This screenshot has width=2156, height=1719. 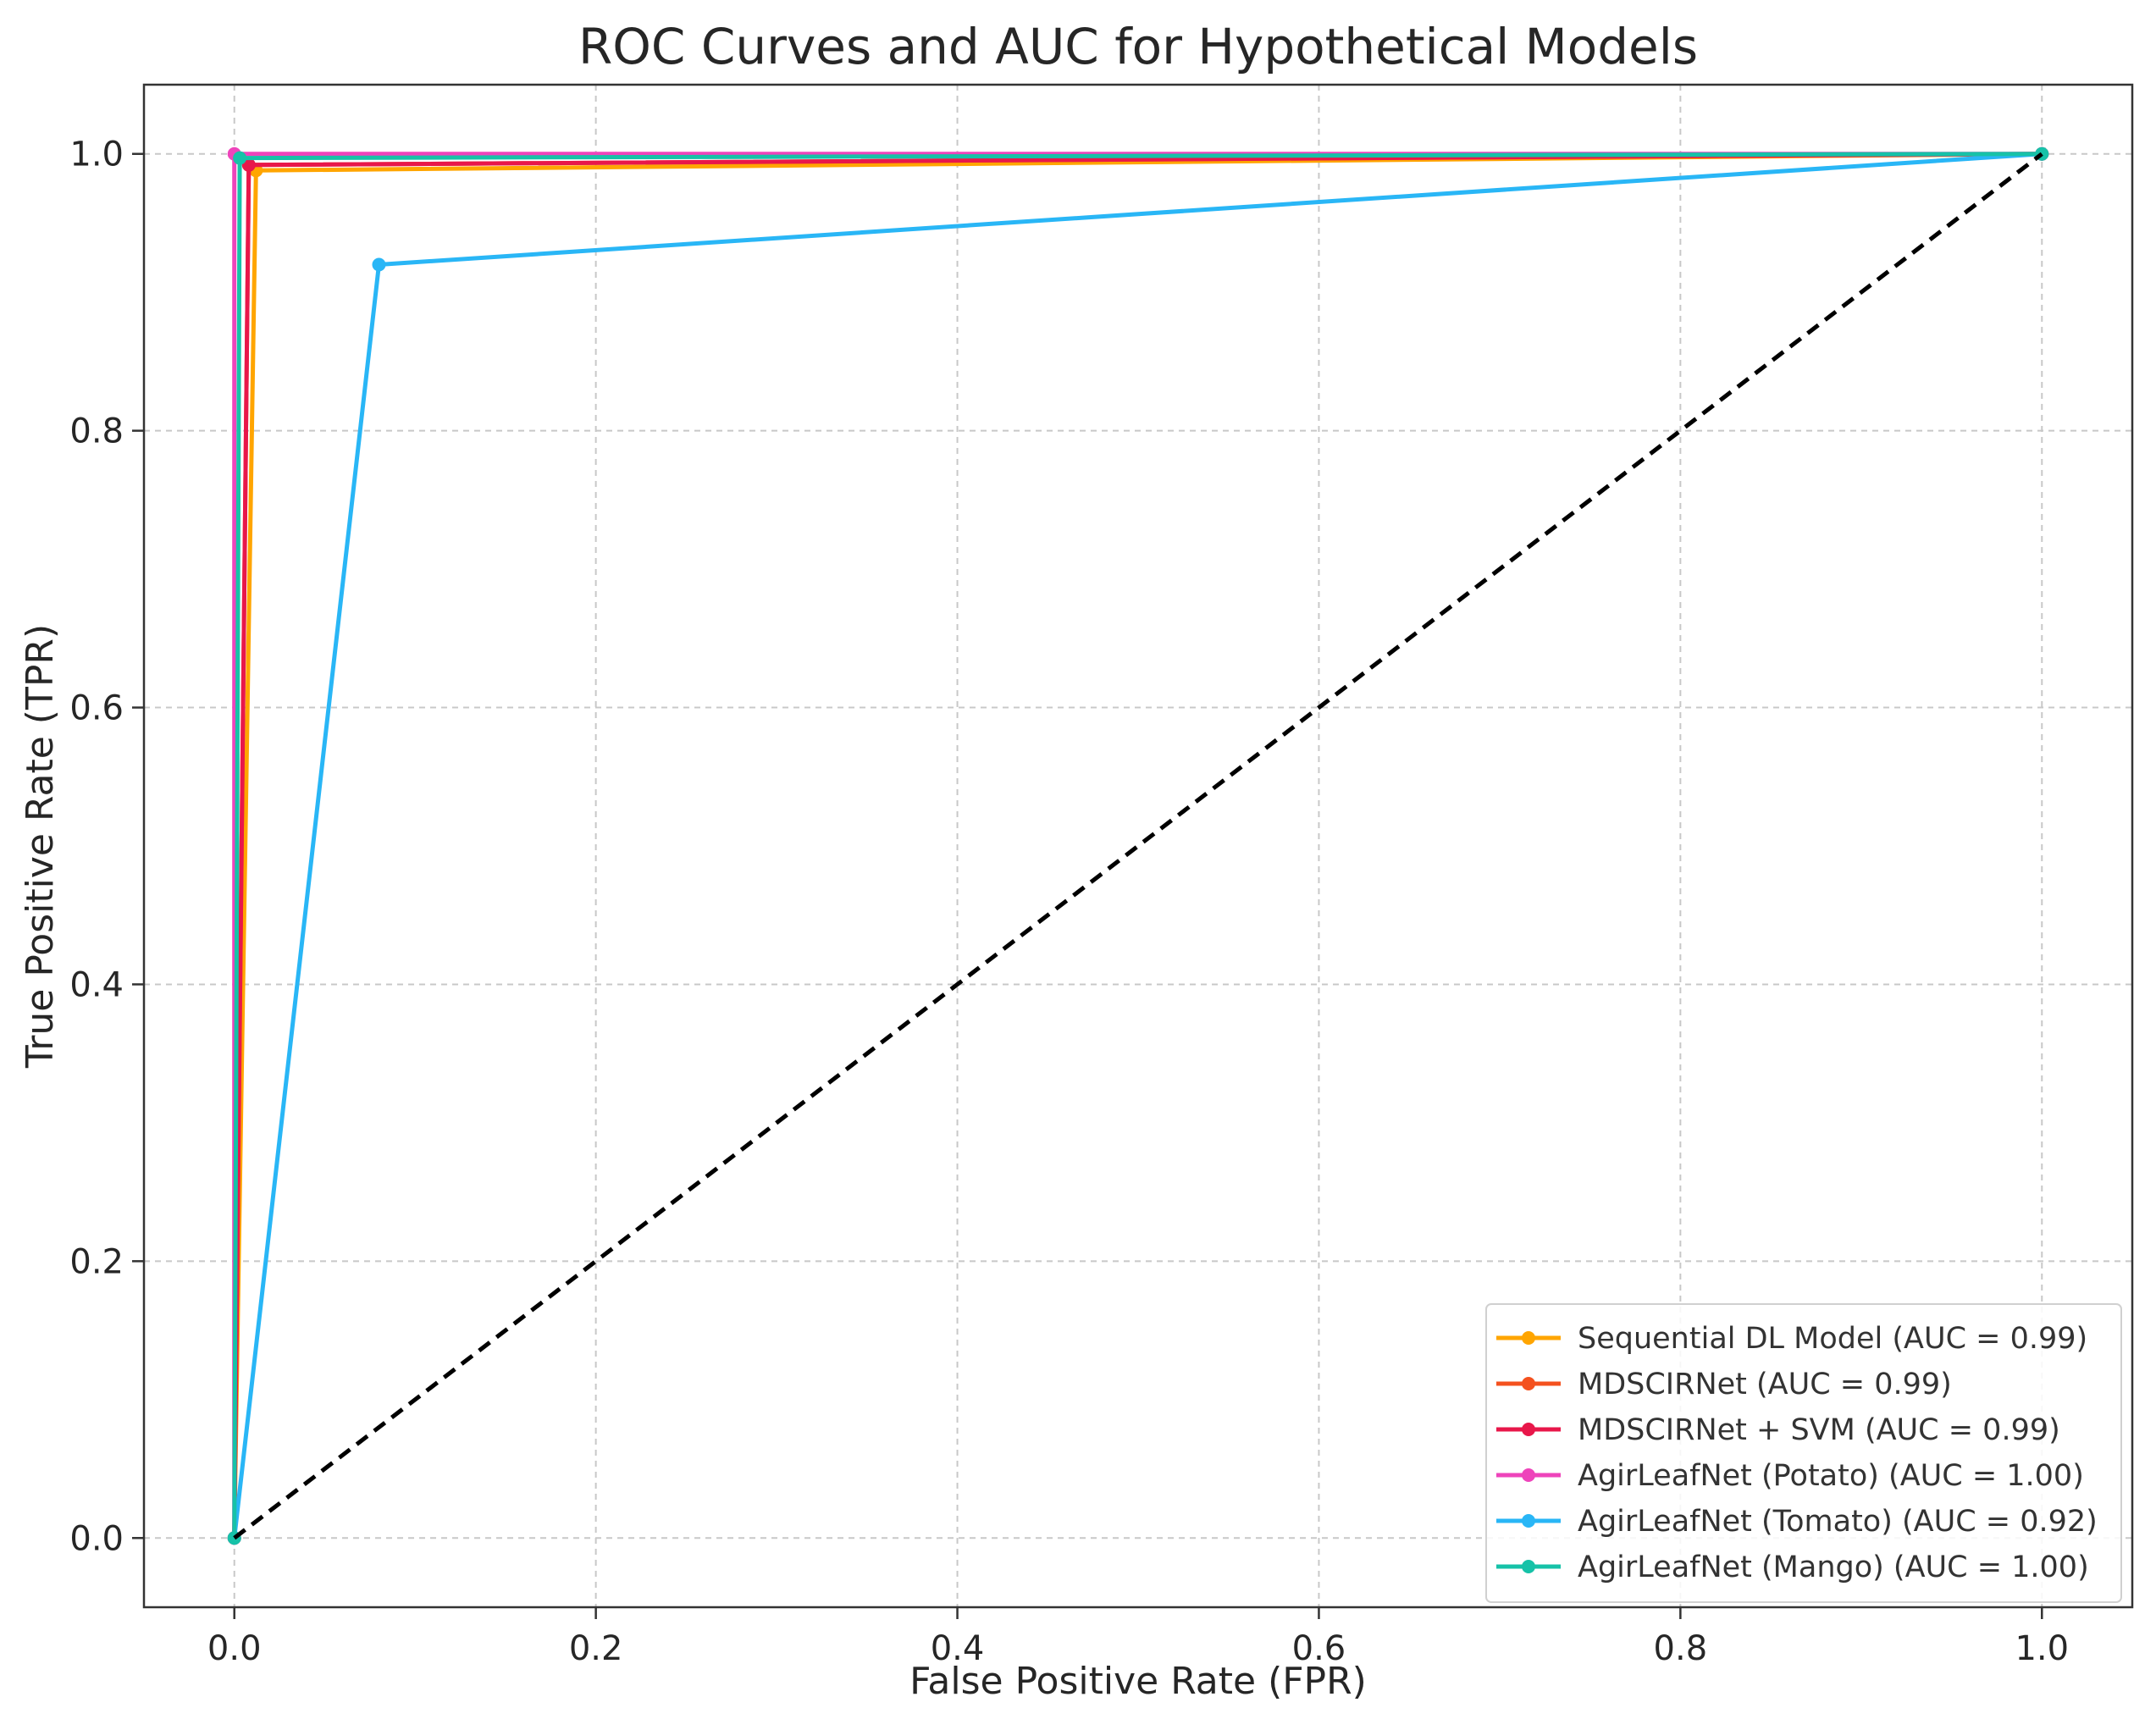 What do you see at coordinates (96, 1539) in the screenshot?
I see `y-tick-label: 0.0` at bounding box center [96, 1539].